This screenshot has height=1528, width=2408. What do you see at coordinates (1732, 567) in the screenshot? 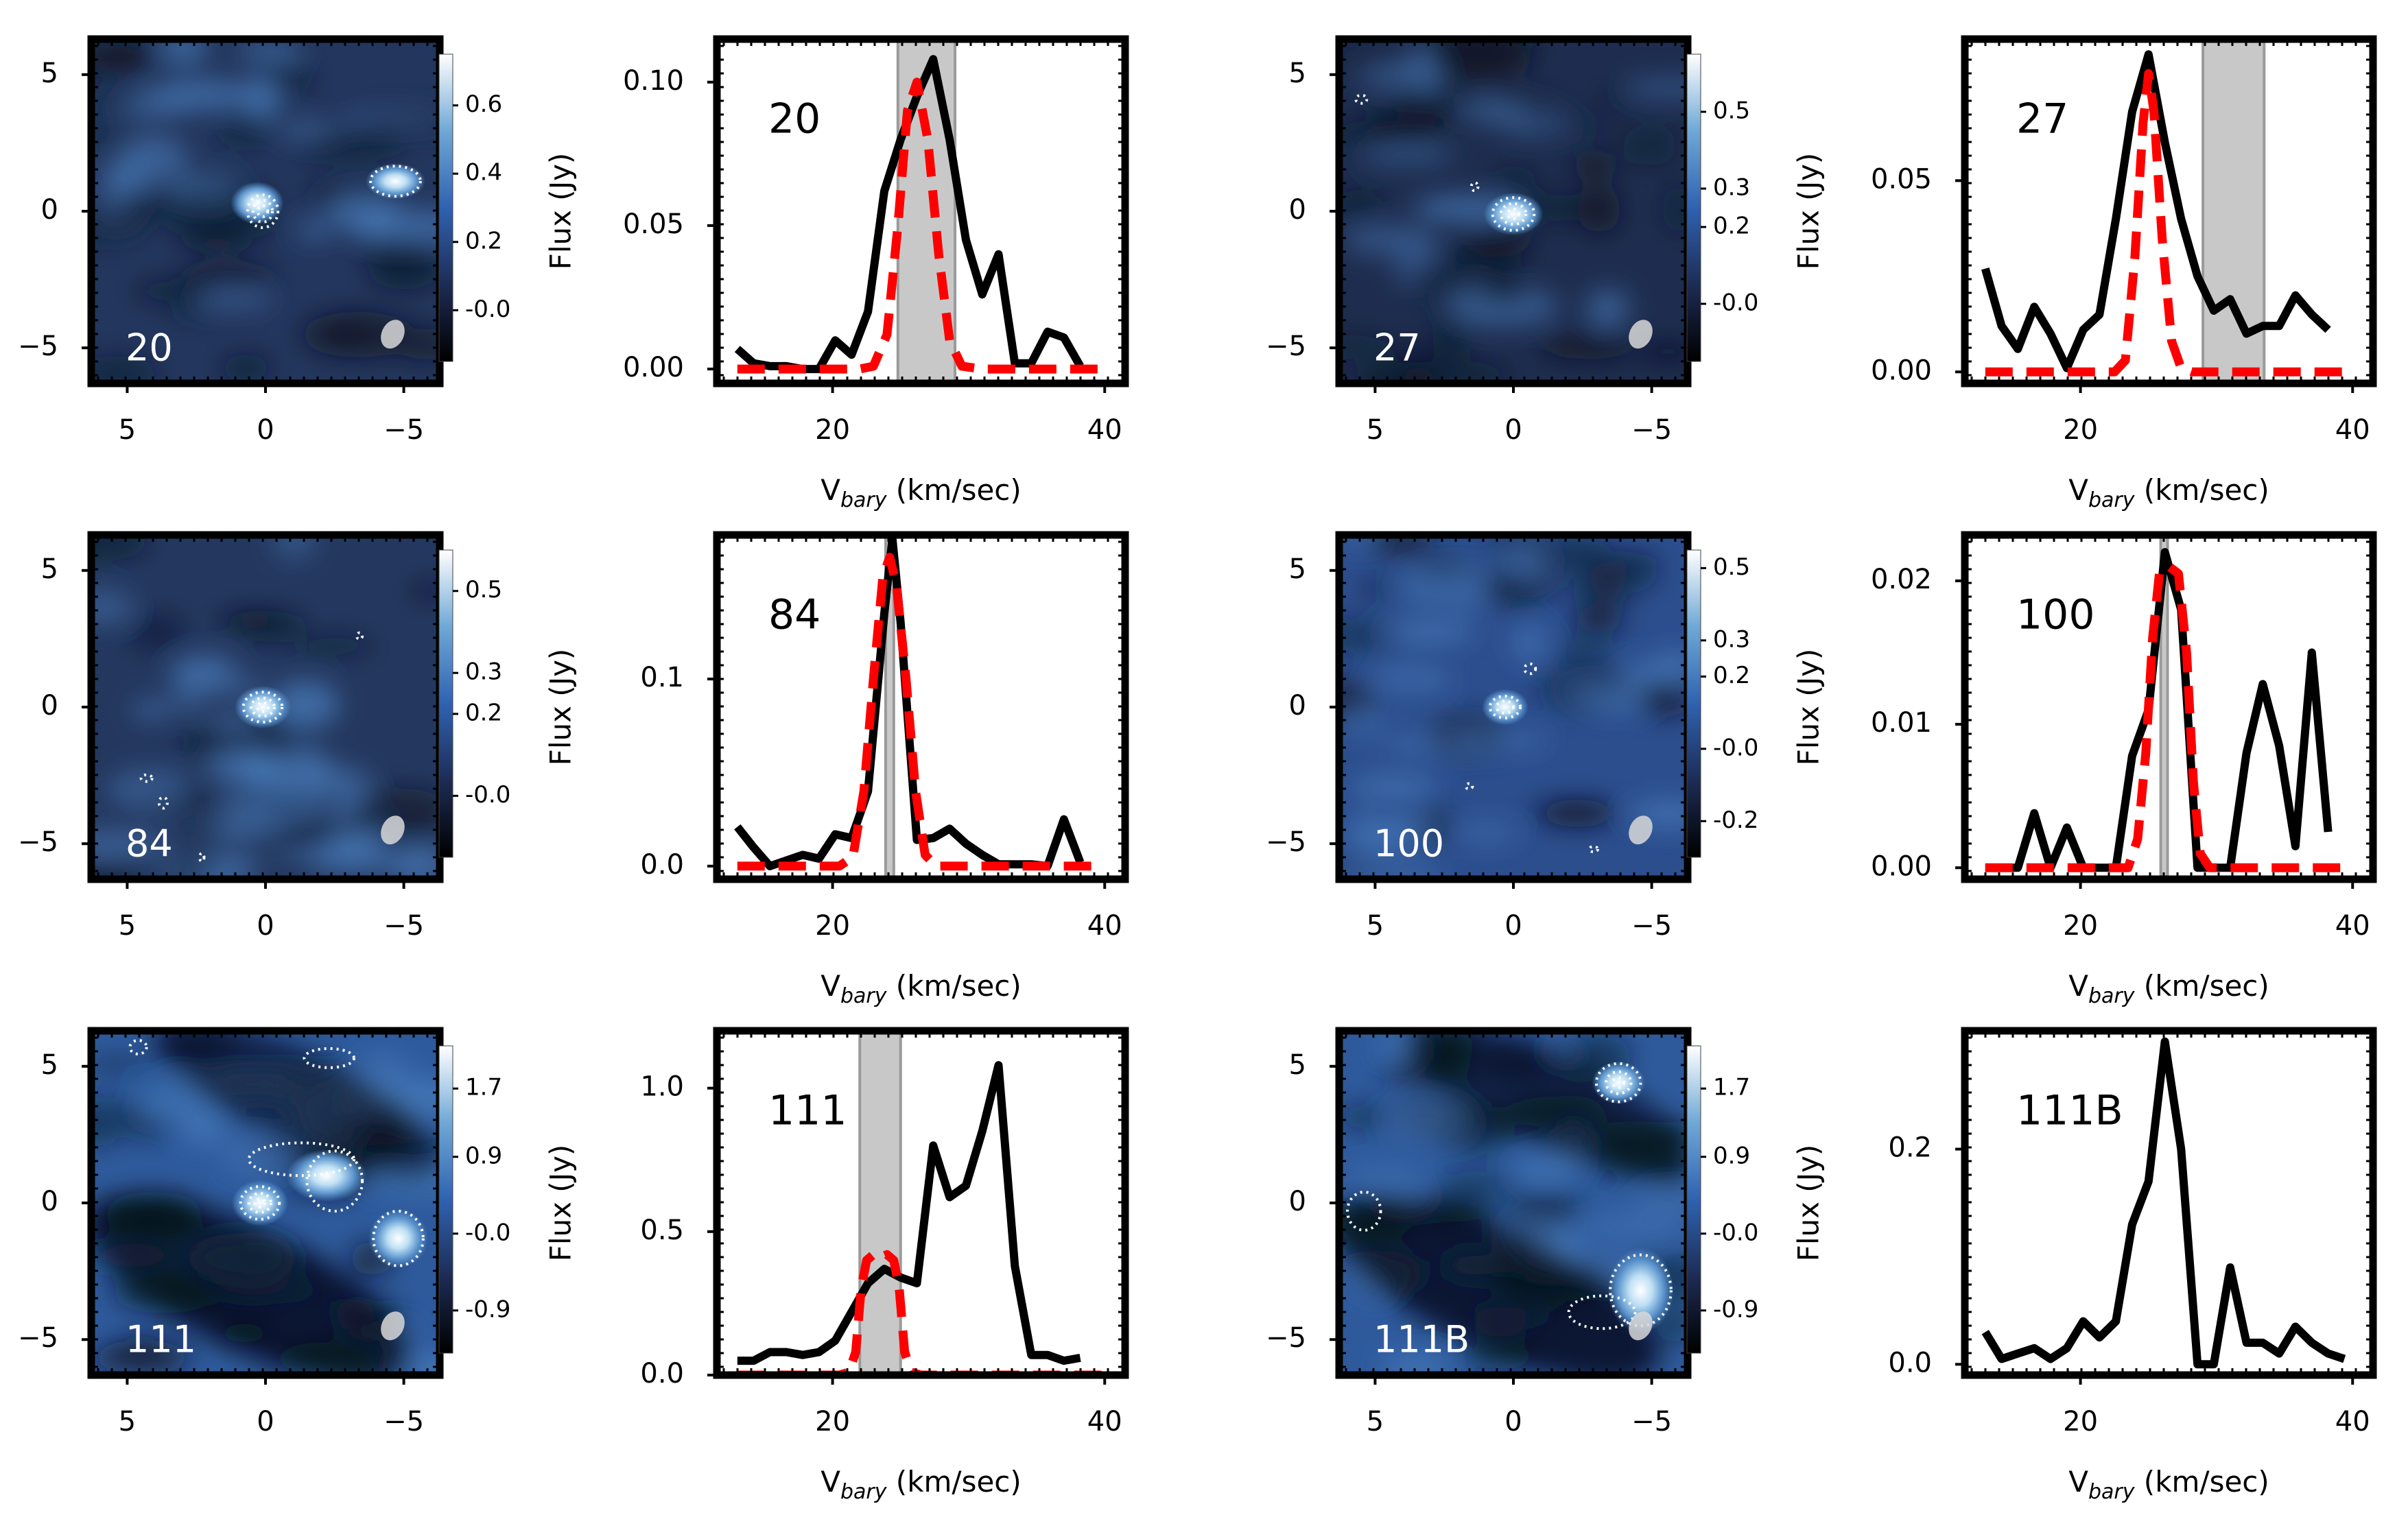
I see `colorbar-tick-label: 0.5` at bounding box center [1732, 567].